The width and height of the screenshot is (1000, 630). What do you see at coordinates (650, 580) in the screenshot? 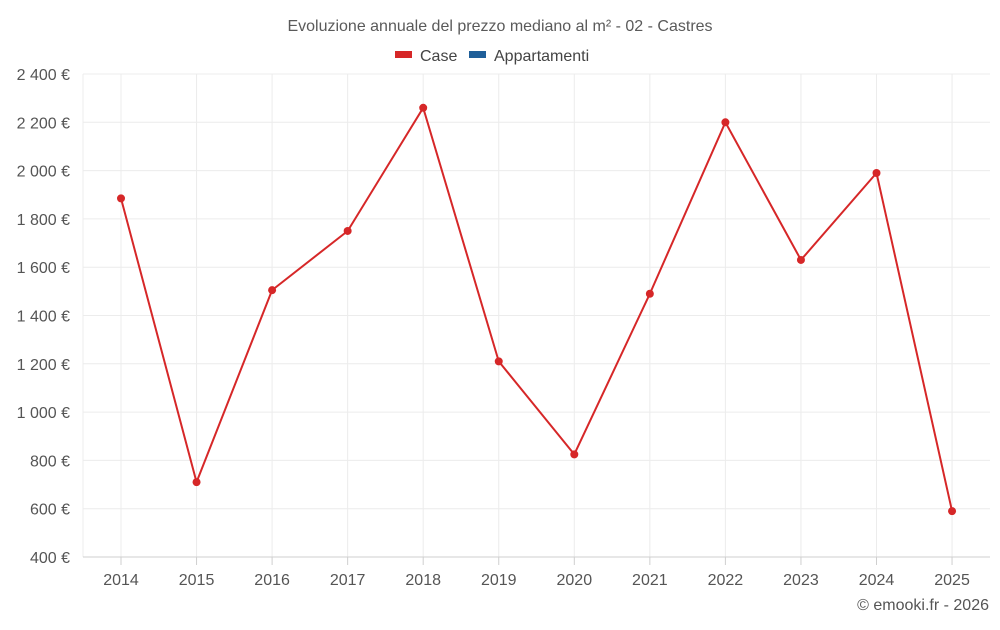
I see `x-tick-label: 2021` at bounding box center [650, 580].